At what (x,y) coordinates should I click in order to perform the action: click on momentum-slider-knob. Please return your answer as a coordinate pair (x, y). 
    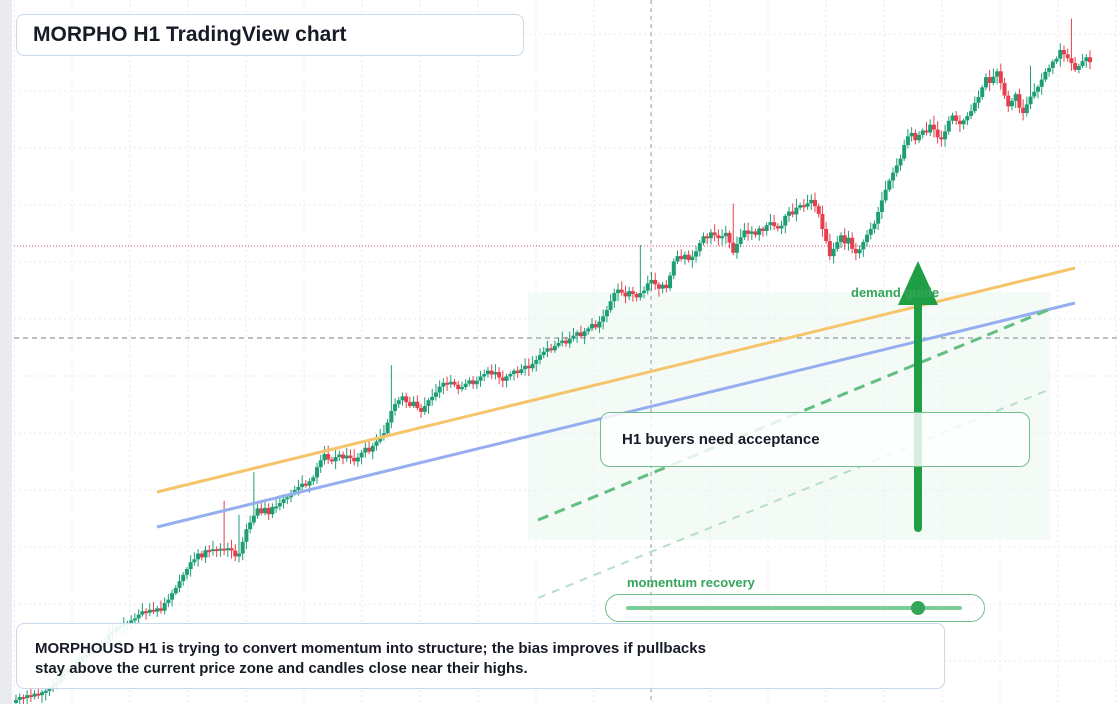
    Looking at the image, I should click on (918, 608).